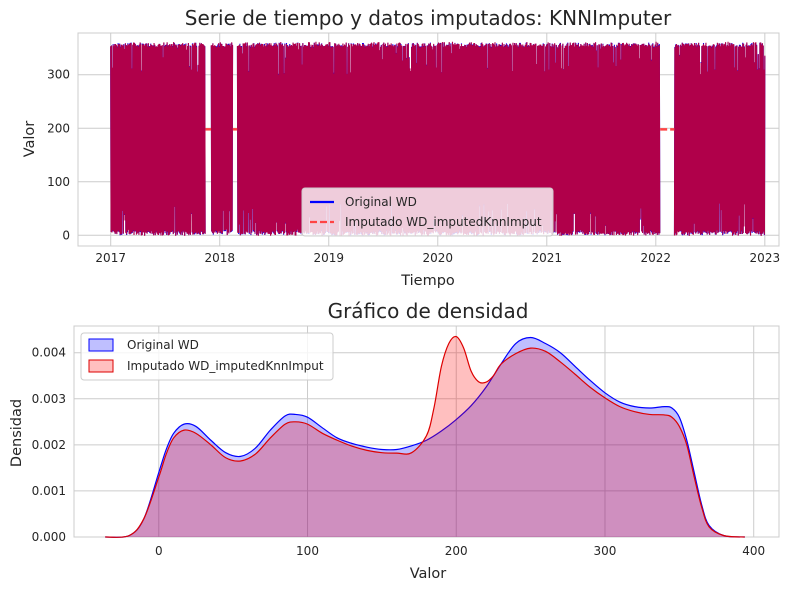 The image size is (790, 590). I want to click on time-series-x-tick-label: 2019, so click(328, 258).